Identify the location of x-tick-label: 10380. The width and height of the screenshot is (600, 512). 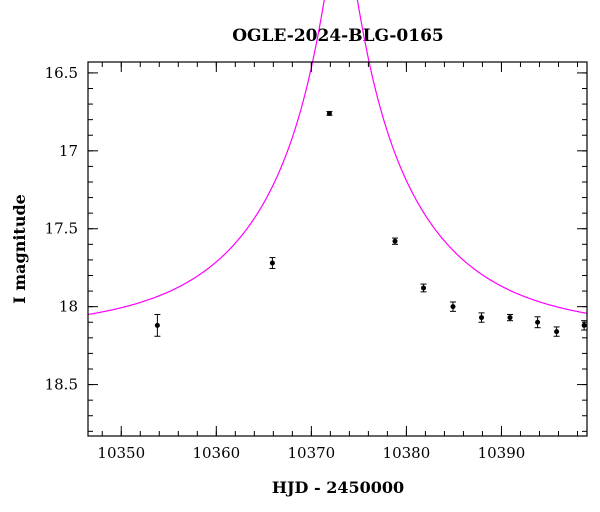
(407, 453).